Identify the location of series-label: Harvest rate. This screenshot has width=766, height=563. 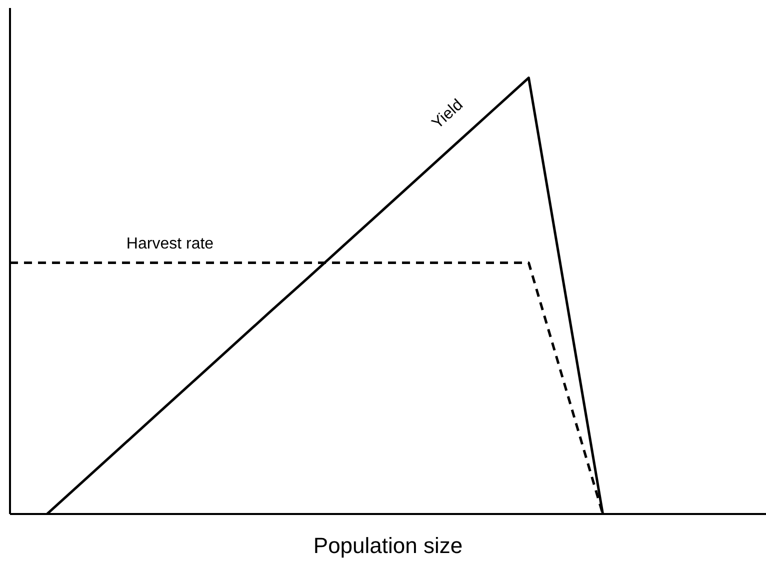
(170, 244).